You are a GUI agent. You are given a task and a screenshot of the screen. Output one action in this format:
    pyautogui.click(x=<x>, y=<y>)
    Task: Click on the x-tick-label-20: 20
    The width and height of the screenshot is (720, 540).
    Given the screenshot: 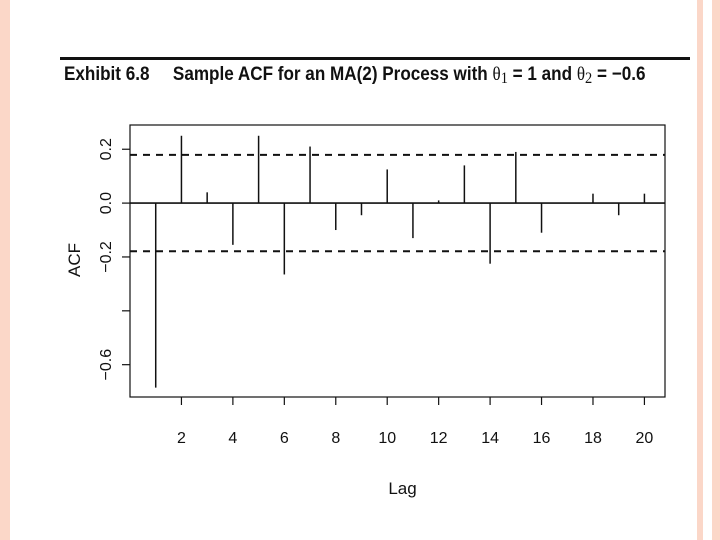 What is the action you would take?
    pyautogui.click(x=645, y=438)
    